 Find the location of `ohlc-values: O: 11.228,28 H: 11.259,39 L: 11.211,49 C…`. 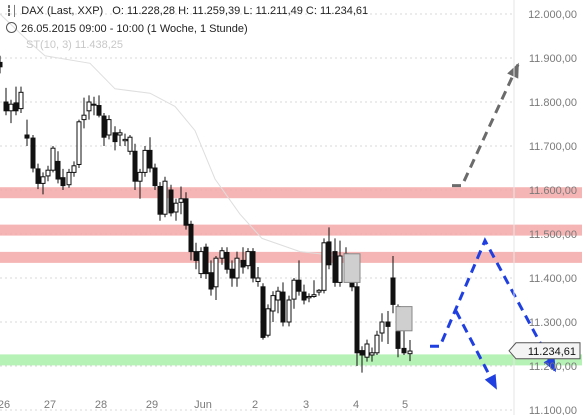

ohlc-values: O: 11.228,28 H: 11.259,39 L: 11.211,49 C… is located at coordinates (240, 11).